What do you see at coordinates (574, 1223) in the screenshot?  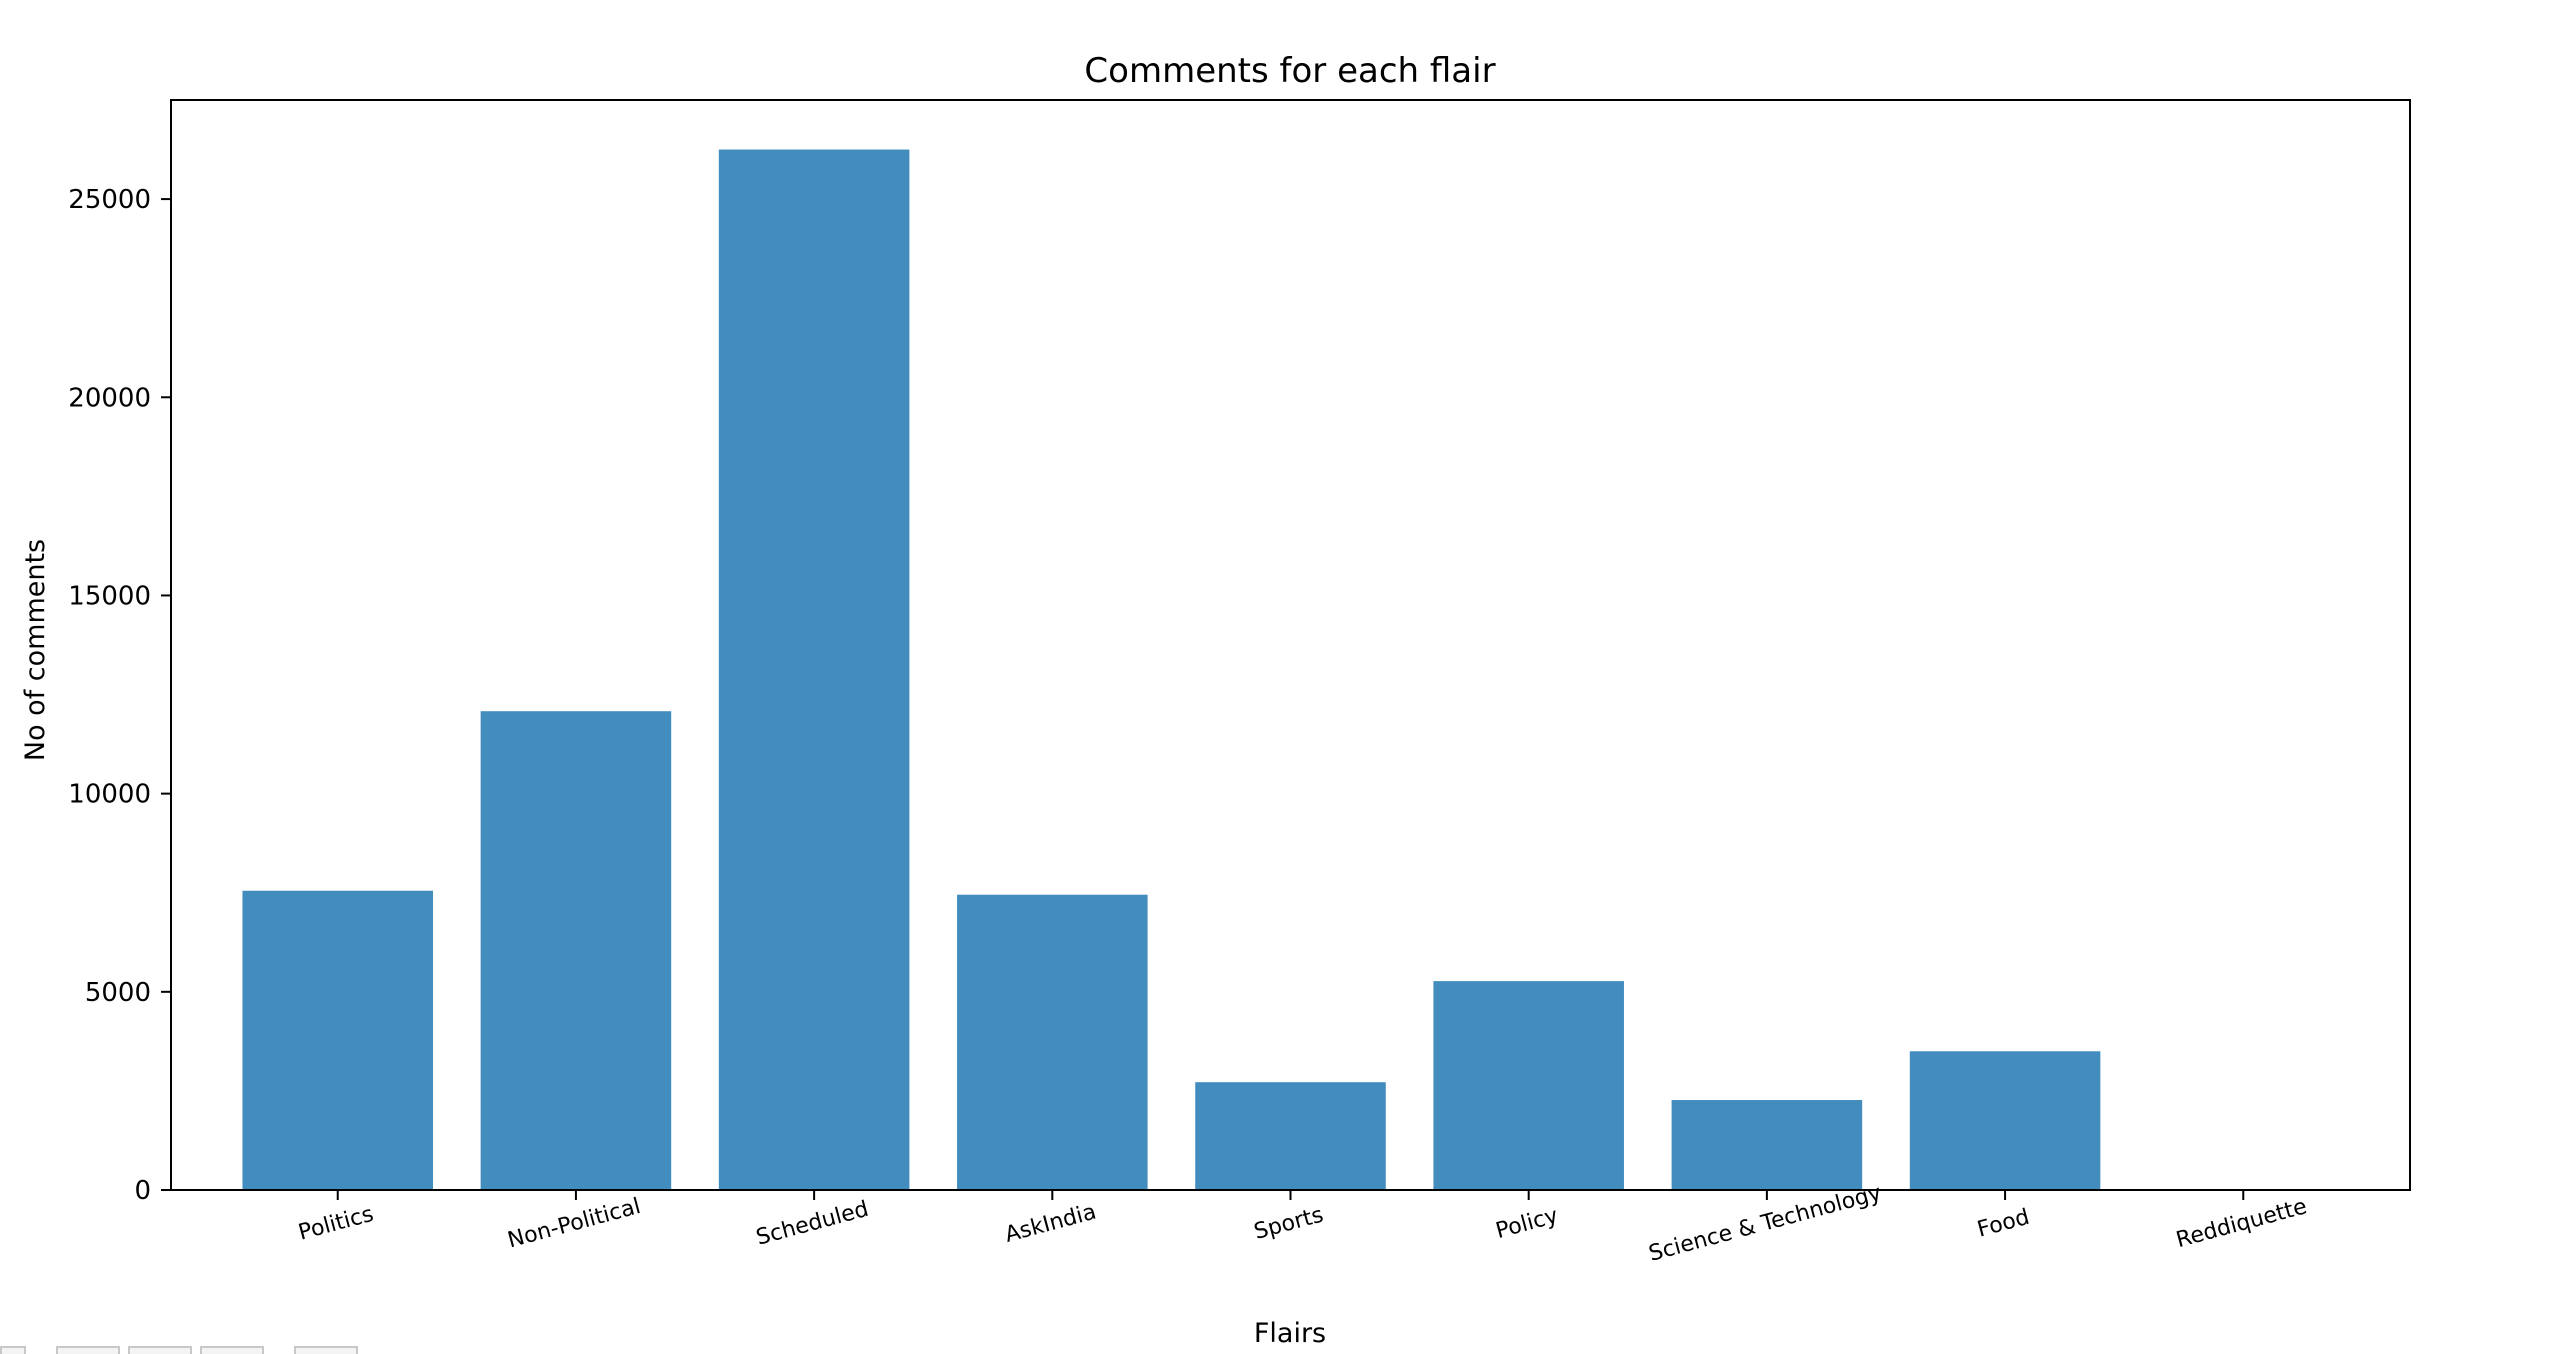 I see `x-tick-label: Non-Political` at bounding box center [574, 1223].